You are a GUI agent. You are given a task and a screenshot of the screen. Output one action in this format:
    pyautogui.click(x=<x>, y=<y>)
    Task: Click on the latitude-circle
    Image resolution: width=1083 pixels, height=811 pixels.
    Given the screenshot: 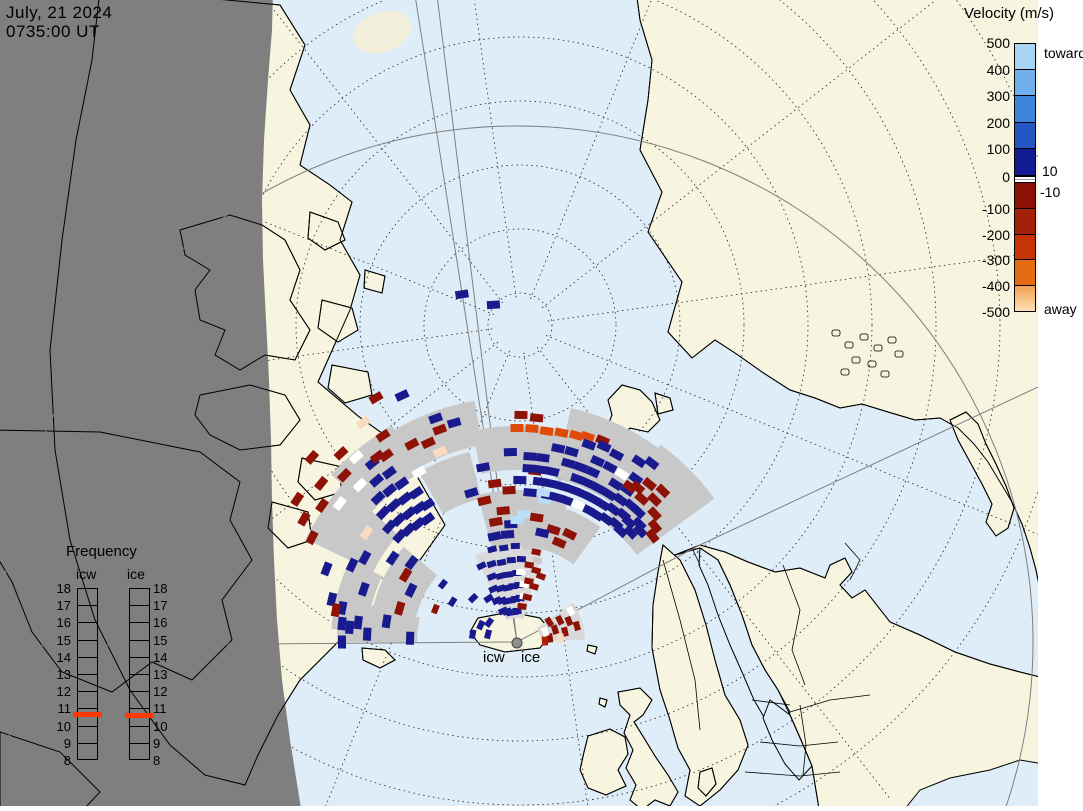 What is the action you would take?
    pyautogui.click(x=520, y=325)
    